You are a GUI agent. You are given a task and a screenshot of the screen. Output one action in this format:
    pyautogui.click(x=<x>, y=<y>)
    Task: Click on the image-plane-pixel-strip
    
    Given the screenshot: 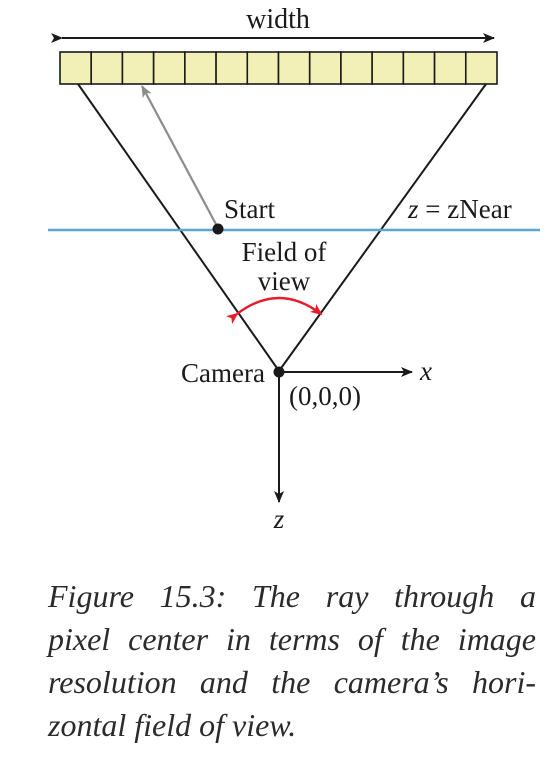 What is the action you would take?
    pyautogui.click(x=278, y=68)
    